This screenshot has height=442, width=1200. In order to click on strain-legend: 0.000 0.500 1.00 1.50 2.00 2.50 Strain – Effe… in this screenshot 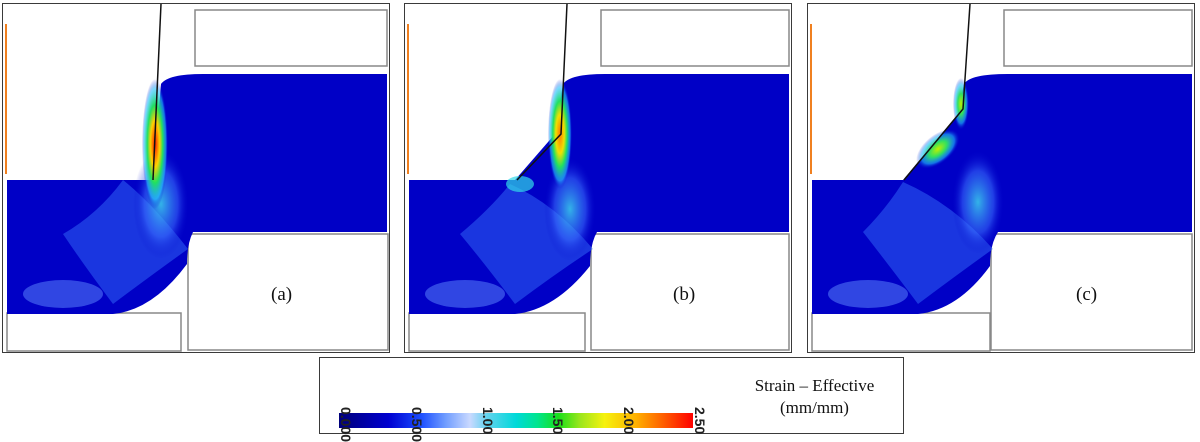, I will do `click(611, 399)`.